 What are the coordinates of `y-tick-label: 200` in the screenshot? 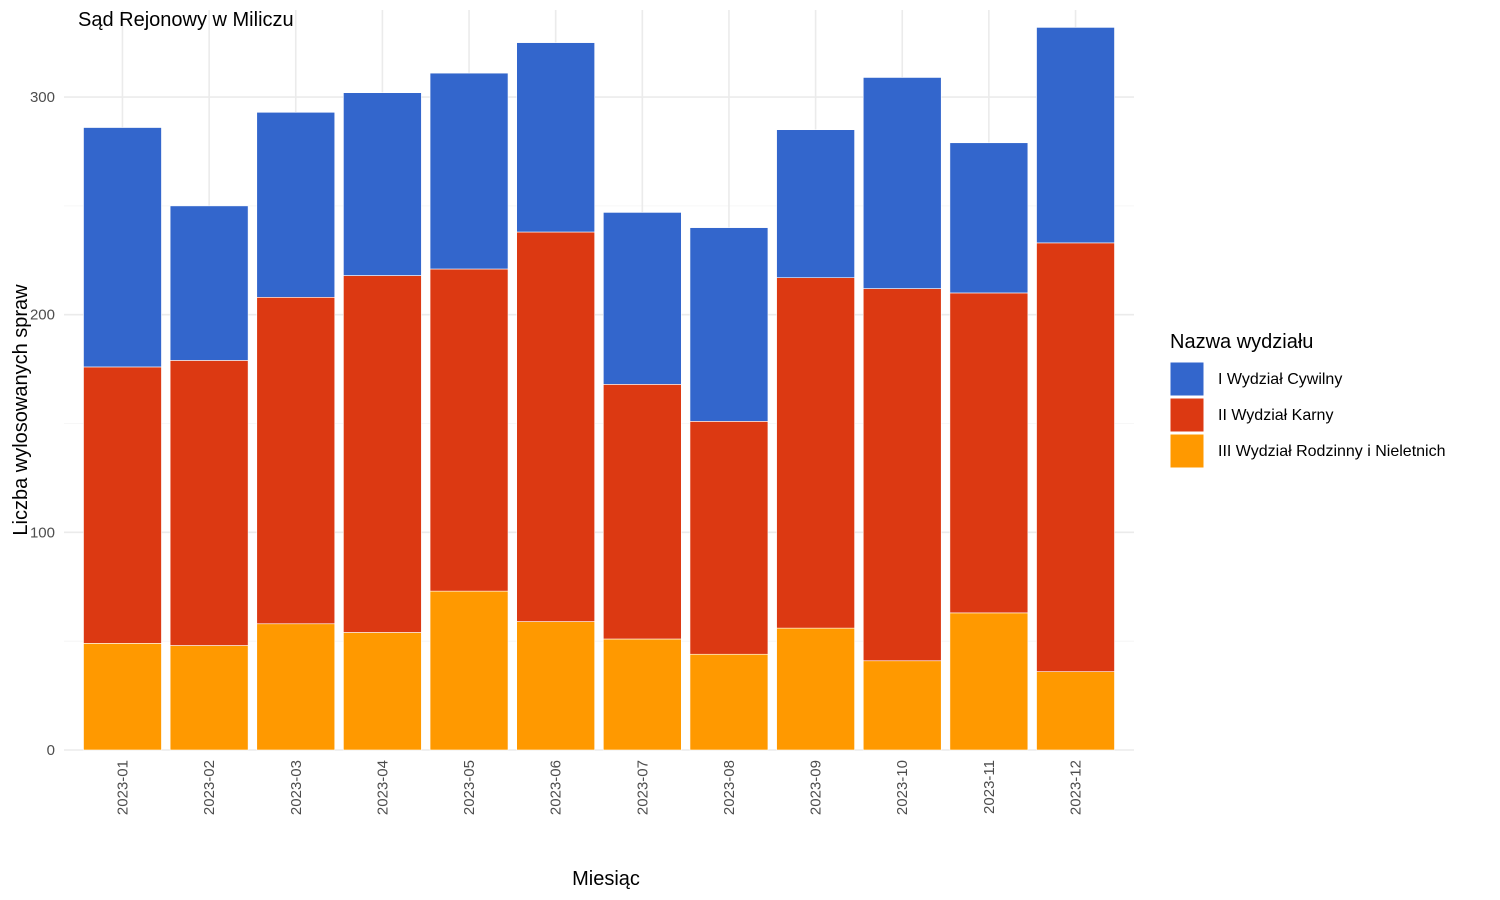 It's located at (42, 315).